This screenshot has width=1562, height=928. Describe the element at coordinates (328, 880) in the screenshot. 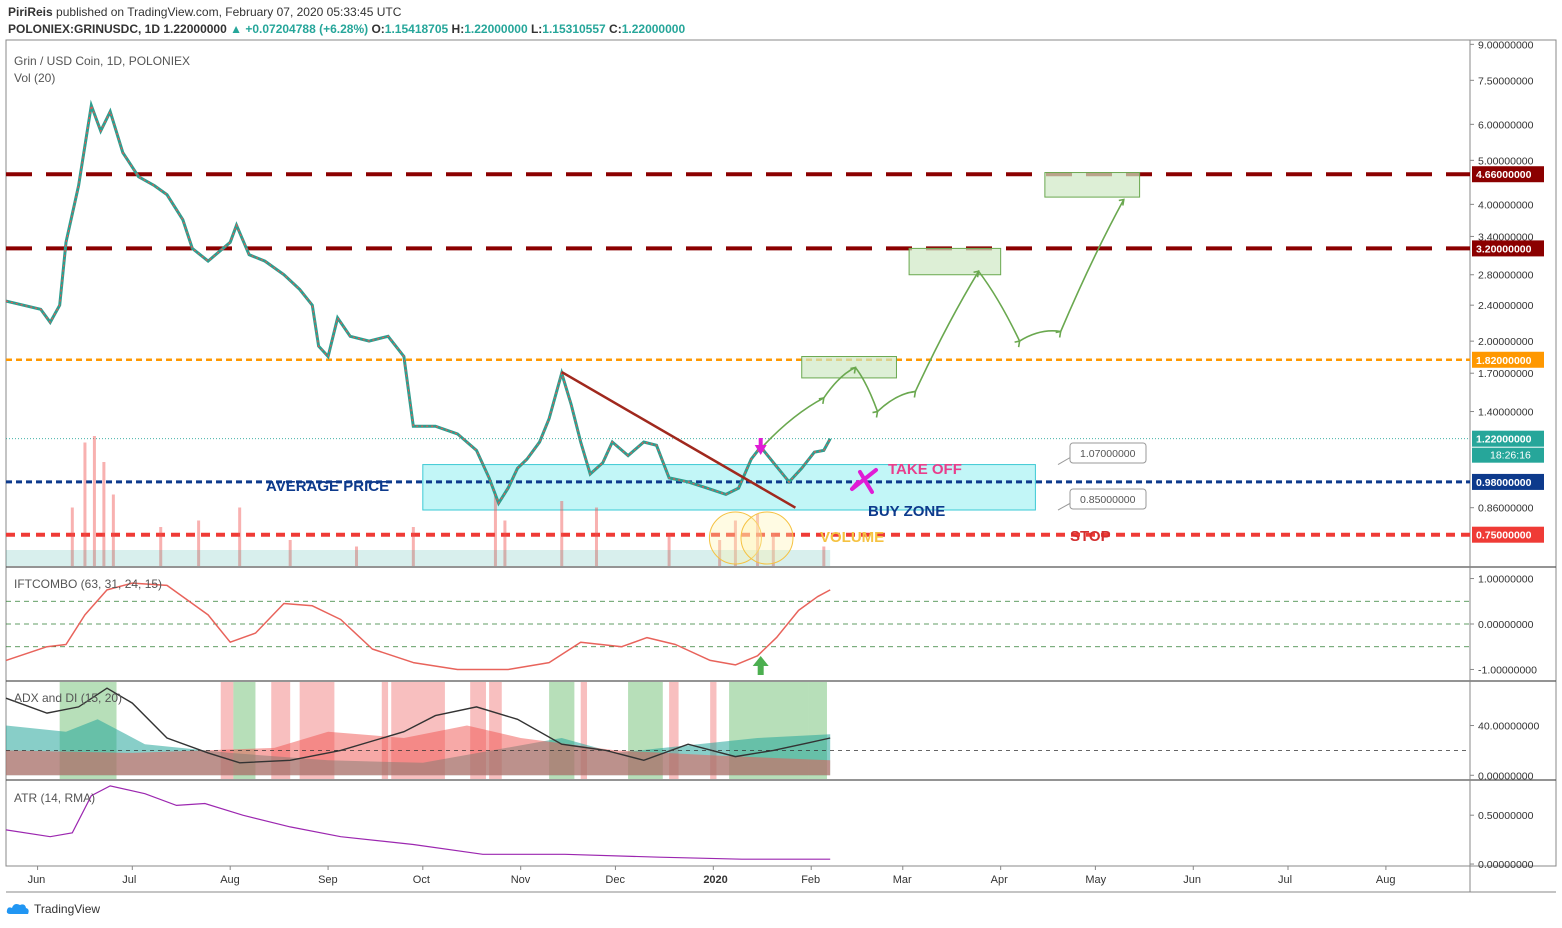

I see `time-tick-label: Sep` at that location.